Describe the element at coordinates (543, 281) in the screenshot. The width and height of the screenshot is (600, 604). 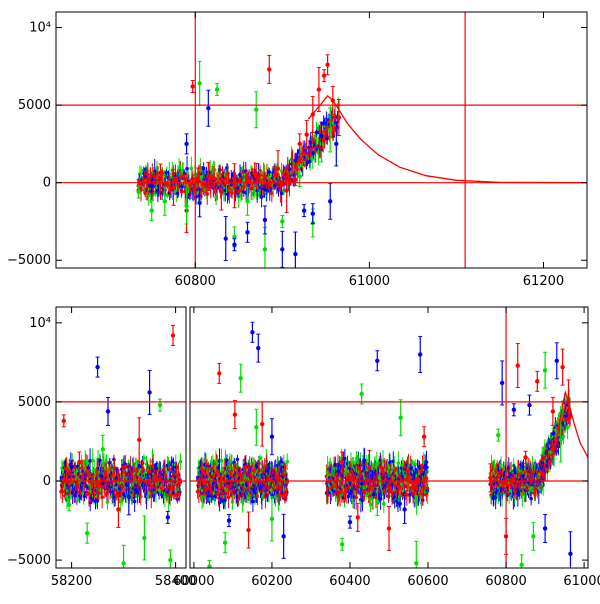
I see `top-xtick-label: 61200` at that location.